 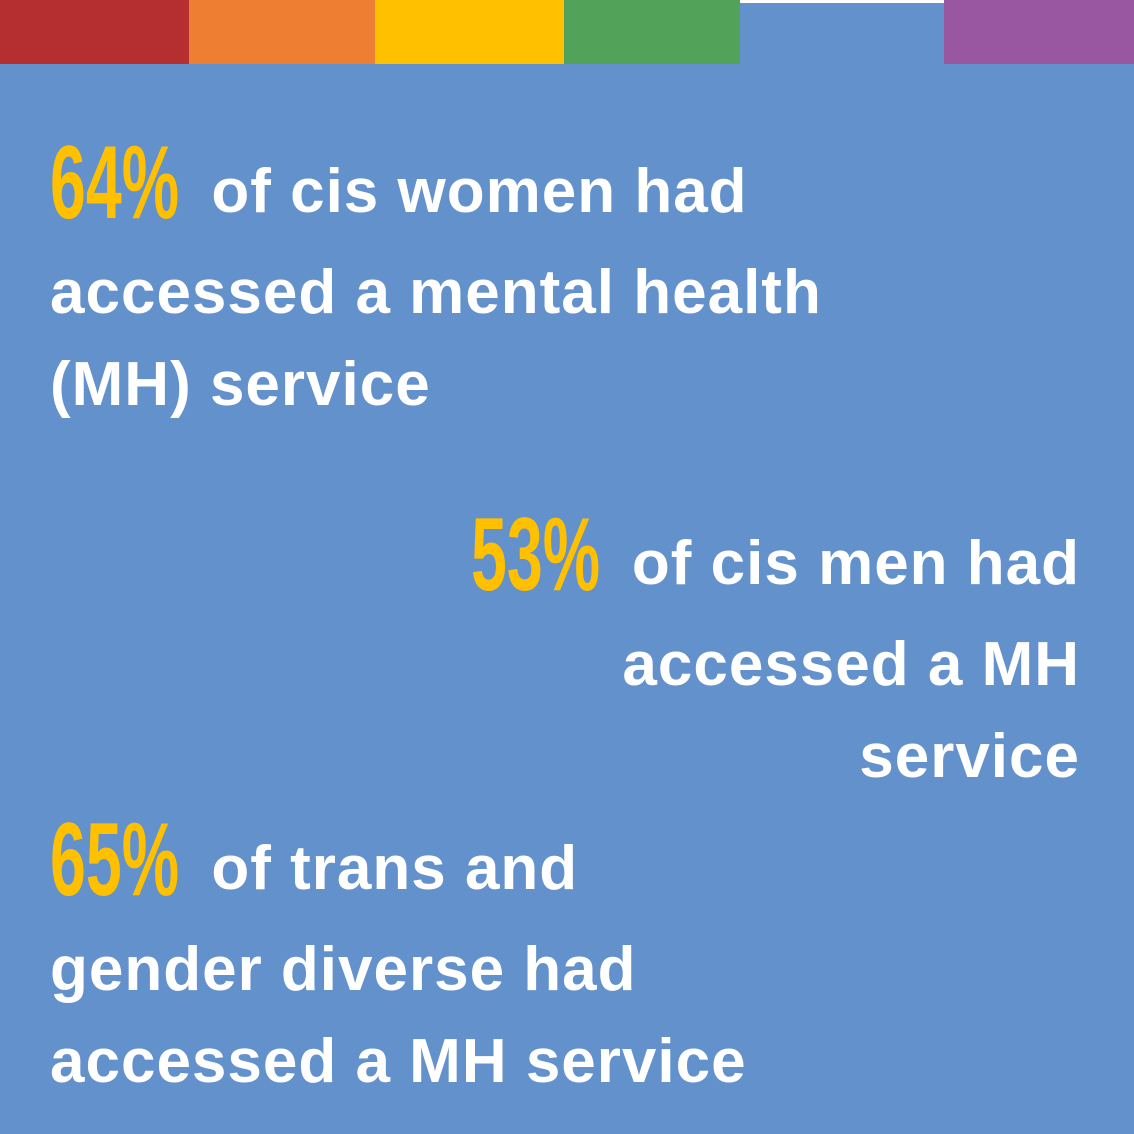 I want to click on stat-text: of cis men had, so click(x=855, y=563).